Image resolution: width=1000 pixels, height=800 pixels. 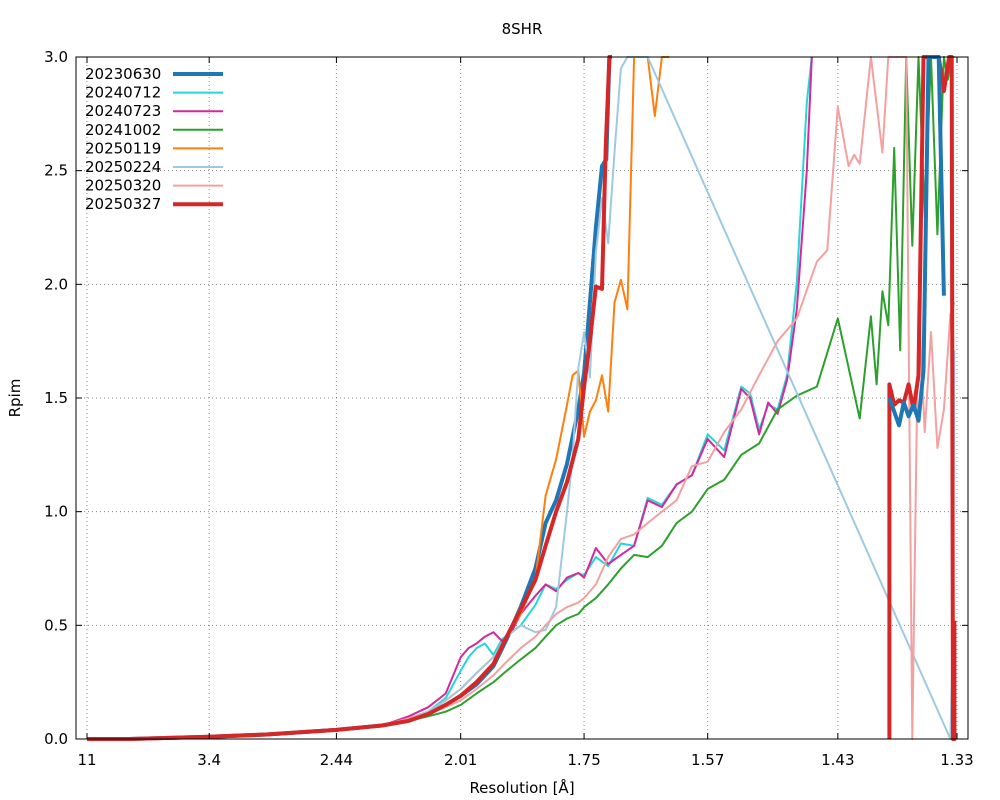 I want to click on y-axis-title: Rpim, so click(x=15, y=398).